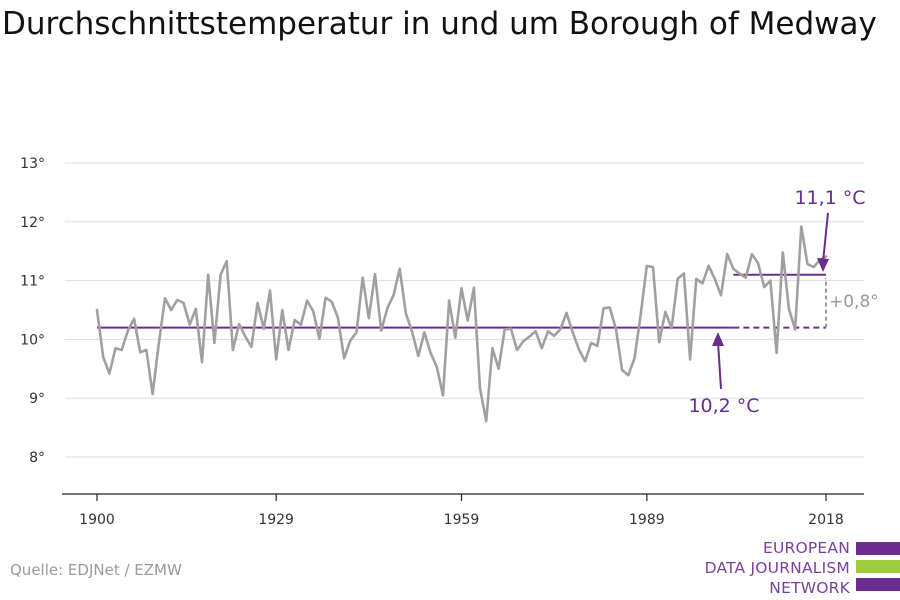 The width and height of the screenshot is (900, 600). I want to click on source-credit: Quelle: EDJNet / EZMW, so click(96, 570).